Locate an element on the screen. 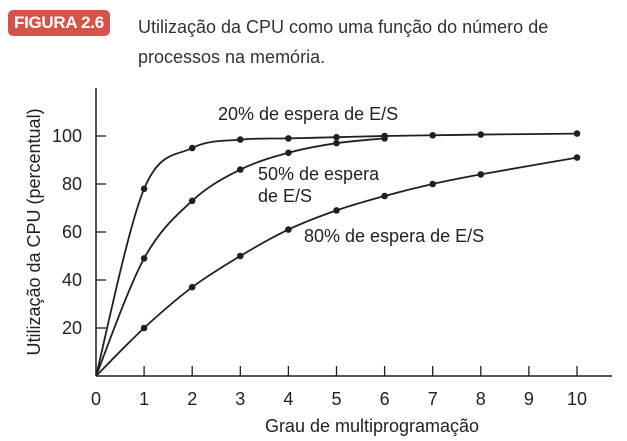  y-axis-label: Utilização da CPU (percentual) is located at coordinates (34, 231).